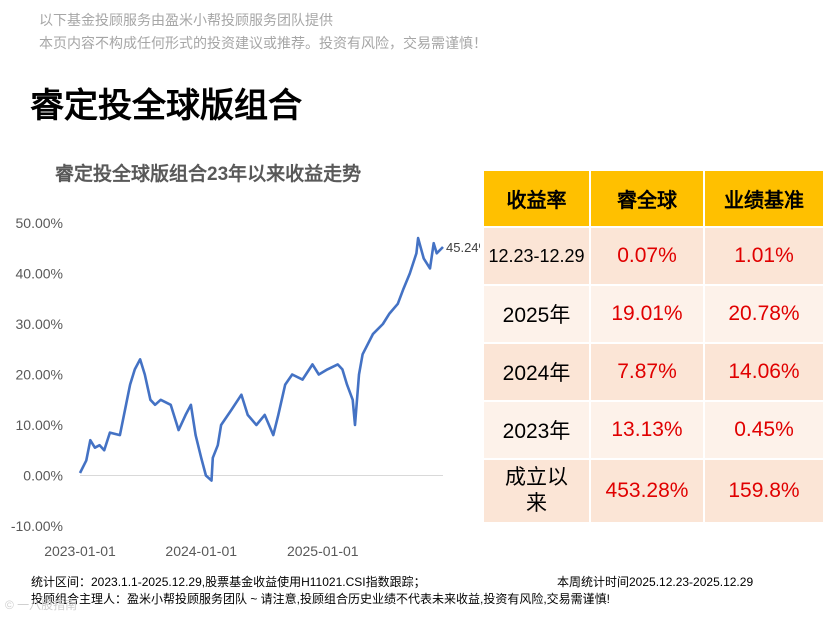 The width and height of the screenshot is (831, 623). I want to click on y-tick-label: 40.00%, so click(39, 274).